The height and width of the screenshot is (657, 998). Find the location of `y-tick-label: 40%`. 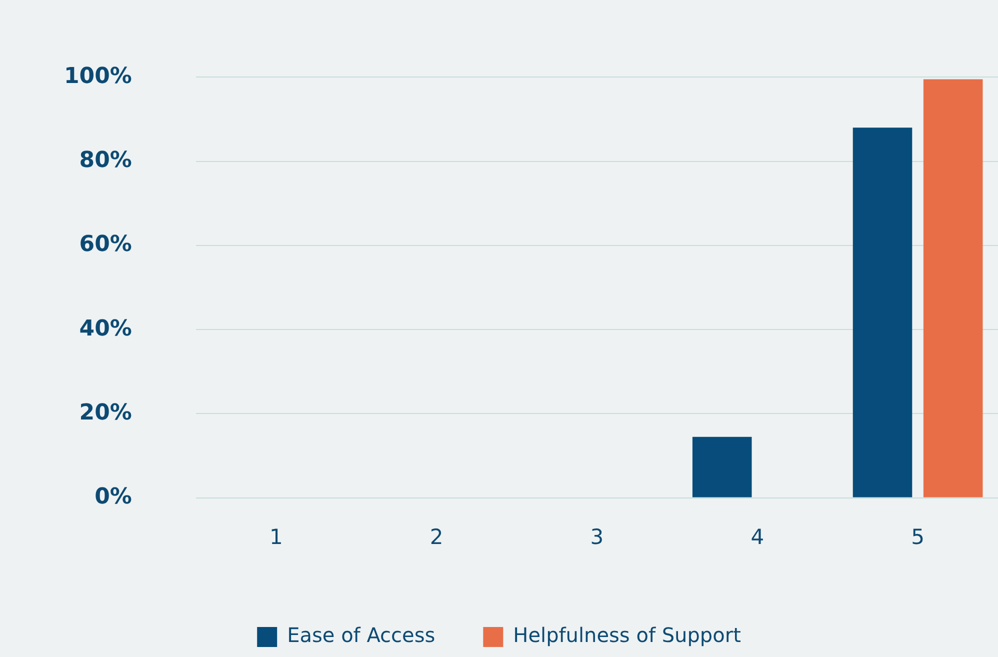

y-tick-label: 40% is located at coordinates (105, 329).